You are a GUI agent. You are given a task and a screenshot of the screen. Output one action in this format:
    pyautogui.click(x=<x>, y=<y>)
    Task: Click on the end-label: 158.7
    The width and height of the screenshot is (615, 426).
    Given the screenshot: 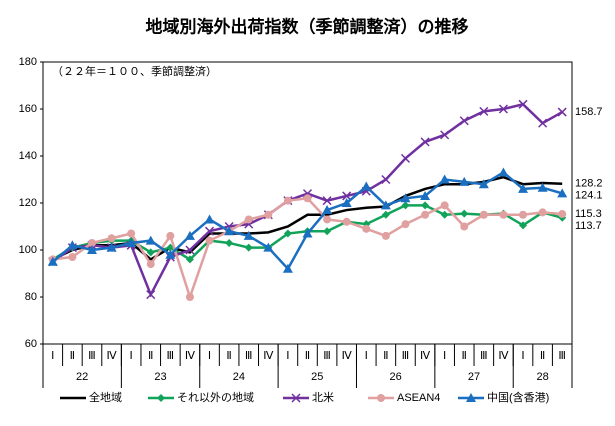 What is the action you would take?
    pyautogui.click(x=589, y=112)
    